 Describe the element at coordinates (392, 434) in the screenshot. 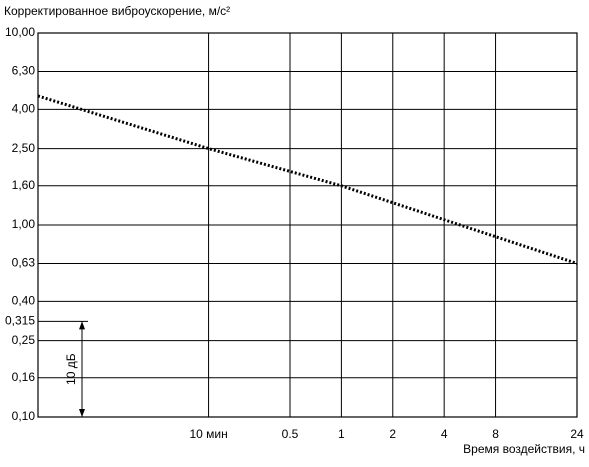

I see `x-tick-label: 2` at that location.